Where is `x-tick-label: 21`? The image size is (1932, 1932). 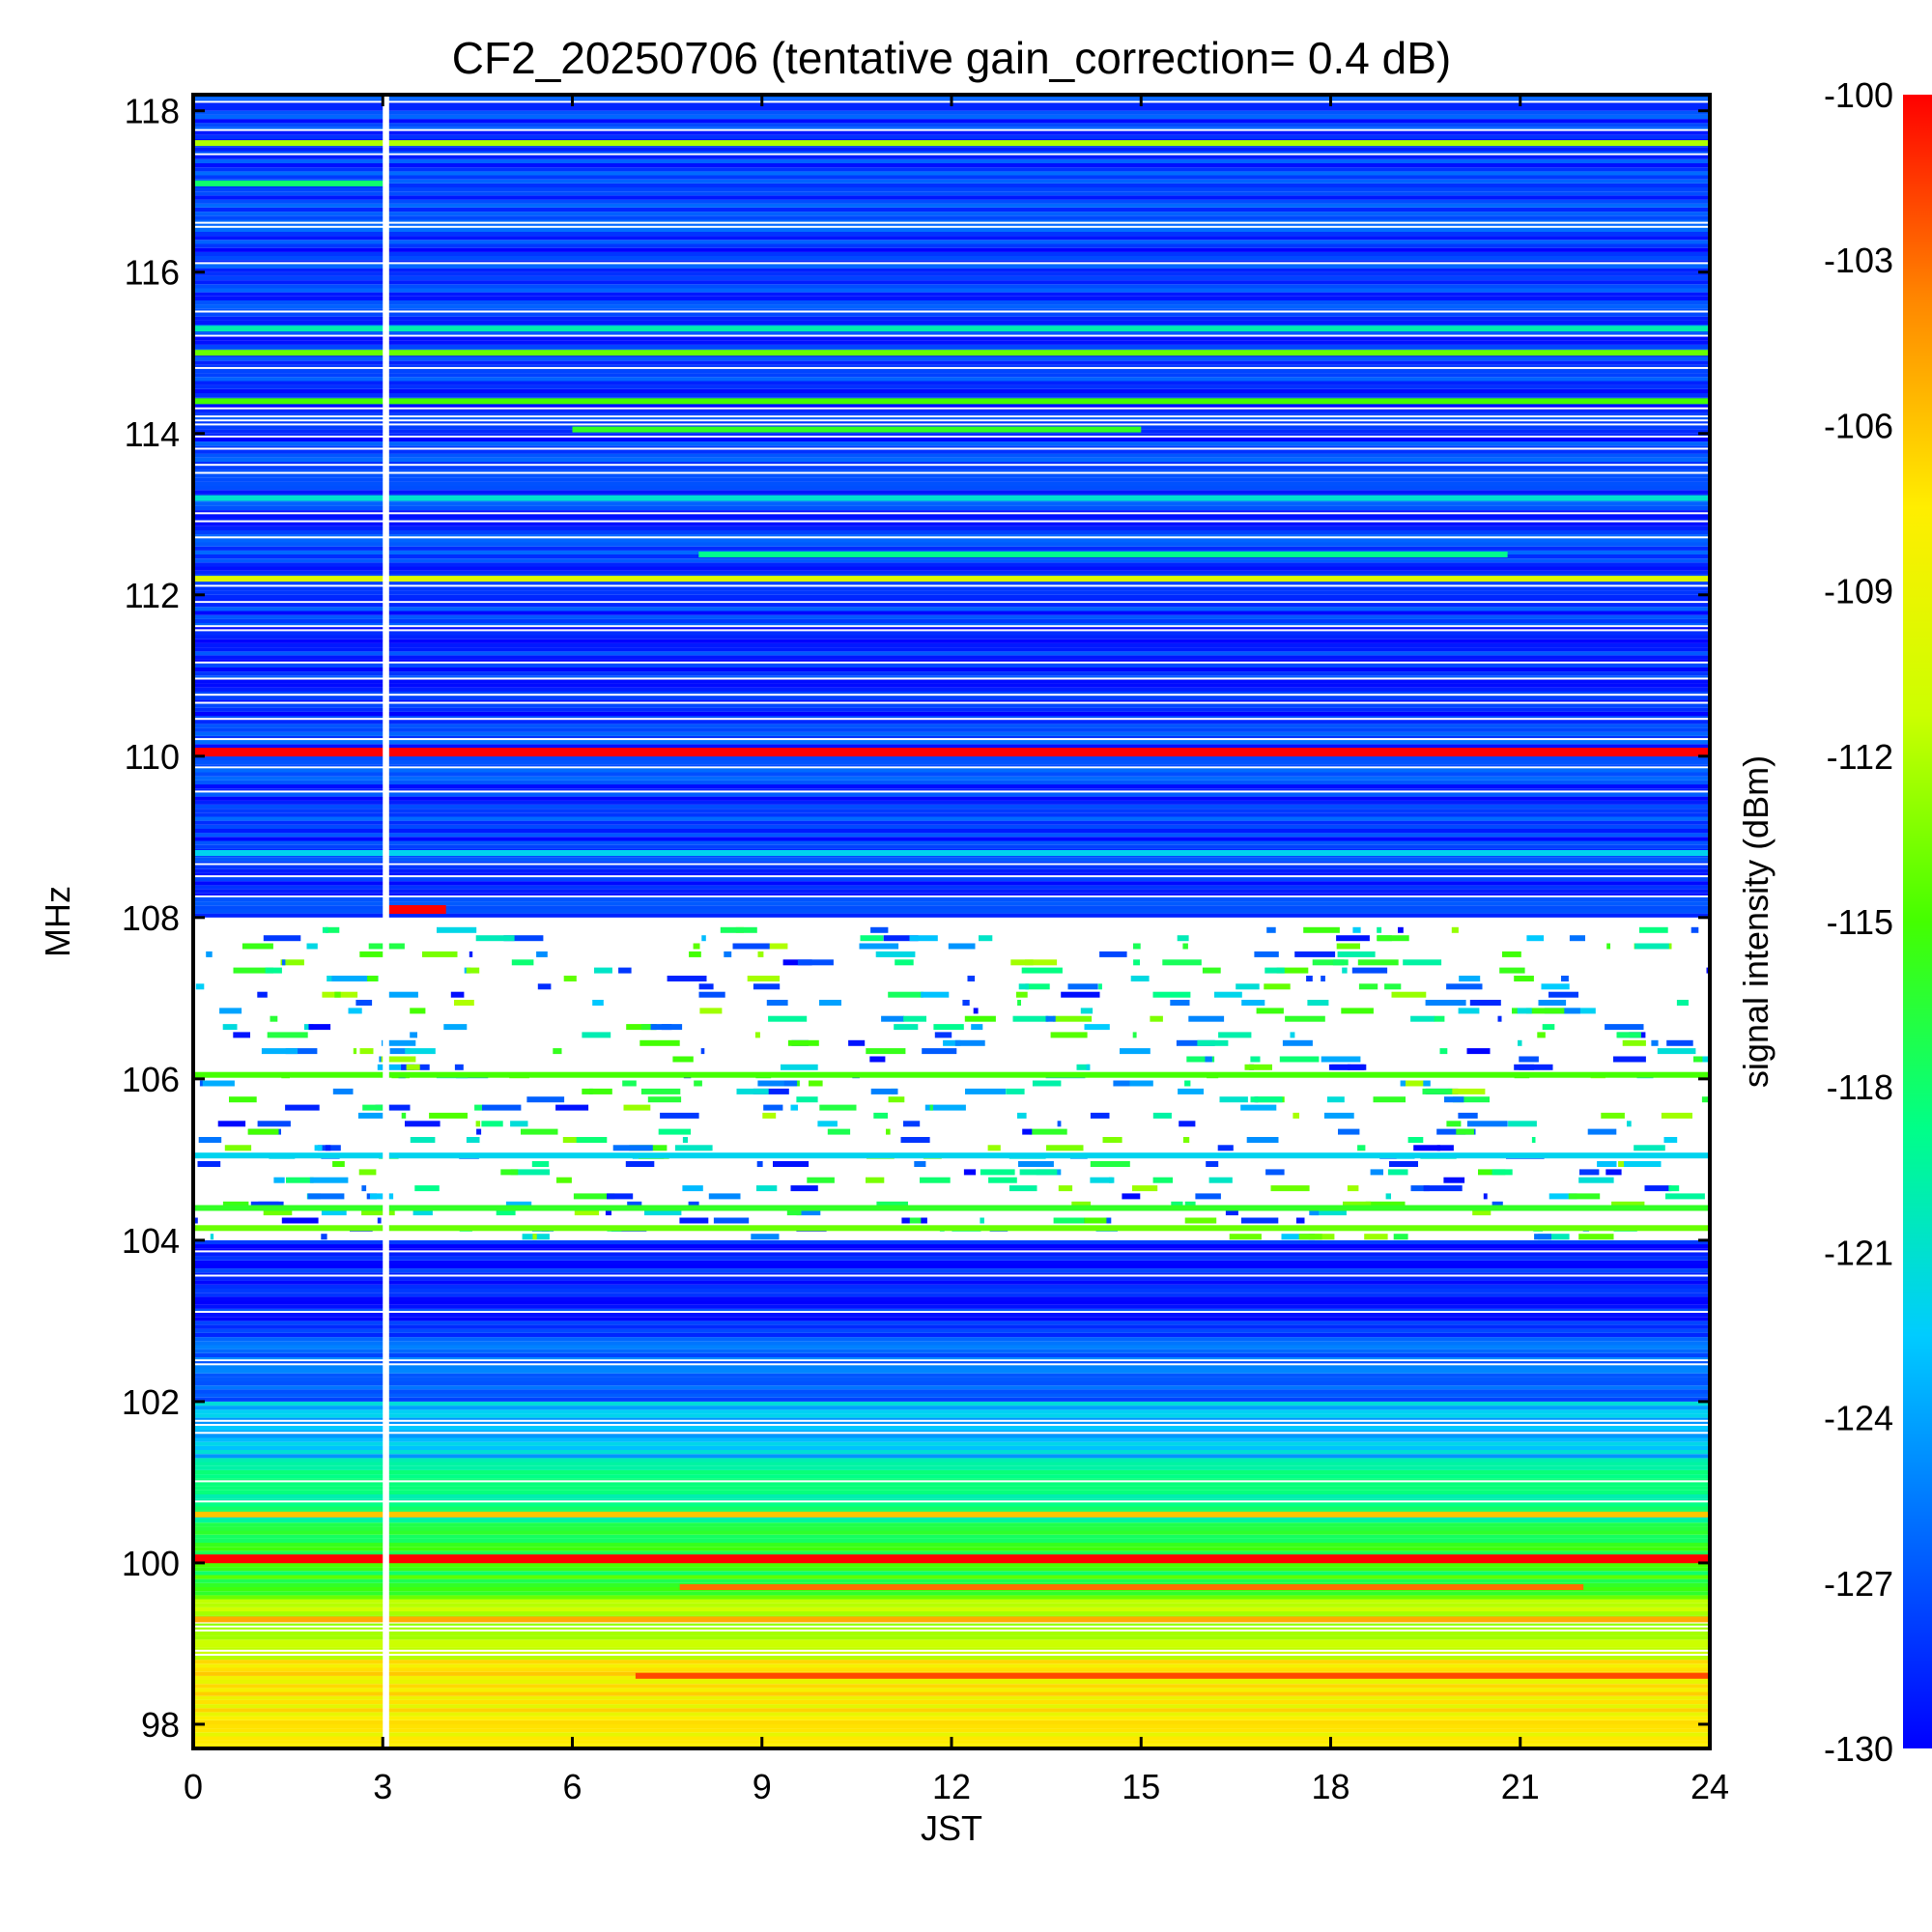
x-tick-label: 21 is located at coordinates (1520, 1786).